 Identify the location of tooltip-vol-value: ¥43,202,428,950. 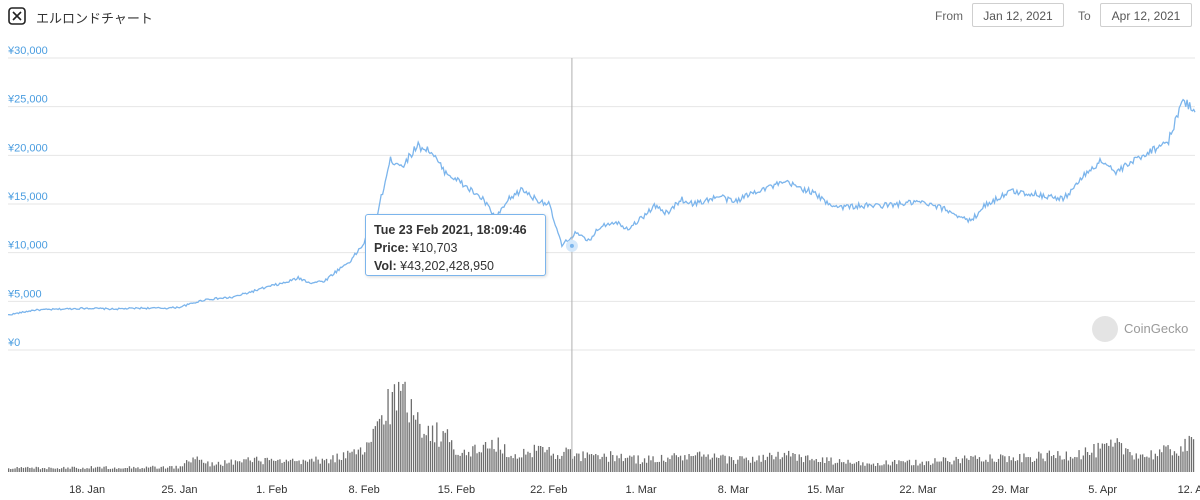
(447, 266).